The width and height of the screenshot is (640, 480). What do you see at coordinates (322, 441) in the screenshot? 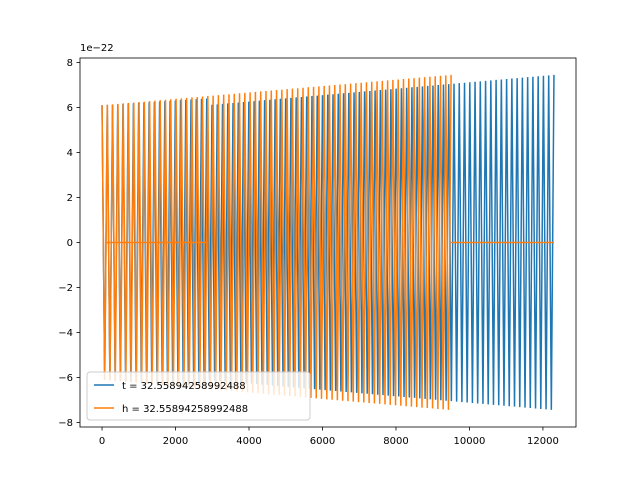
I see `x-tick-label: 6000` at bounding box center [322, 441].